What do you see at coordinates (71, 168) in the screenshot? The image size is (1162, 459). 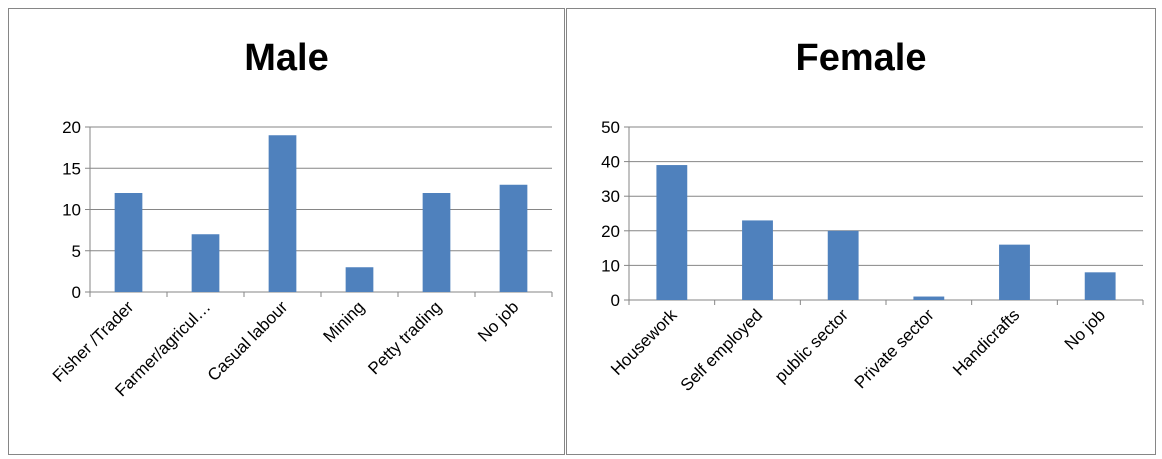 I see `y-tick-label: 15` at bounding box center [71, 168].